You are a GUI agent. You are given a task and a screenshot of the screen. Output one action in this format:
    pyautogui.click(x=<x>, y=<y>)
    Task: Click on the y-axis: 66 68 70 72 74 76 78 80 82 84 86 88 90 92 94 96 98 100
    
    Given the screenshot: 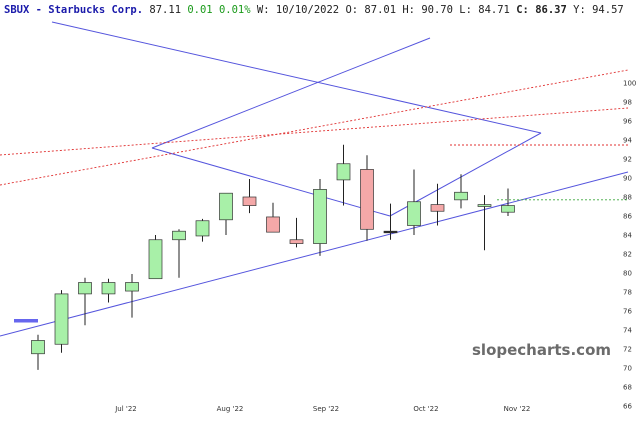 What is the action you would take?
    pyautogui.click(x=629, y=245)
    